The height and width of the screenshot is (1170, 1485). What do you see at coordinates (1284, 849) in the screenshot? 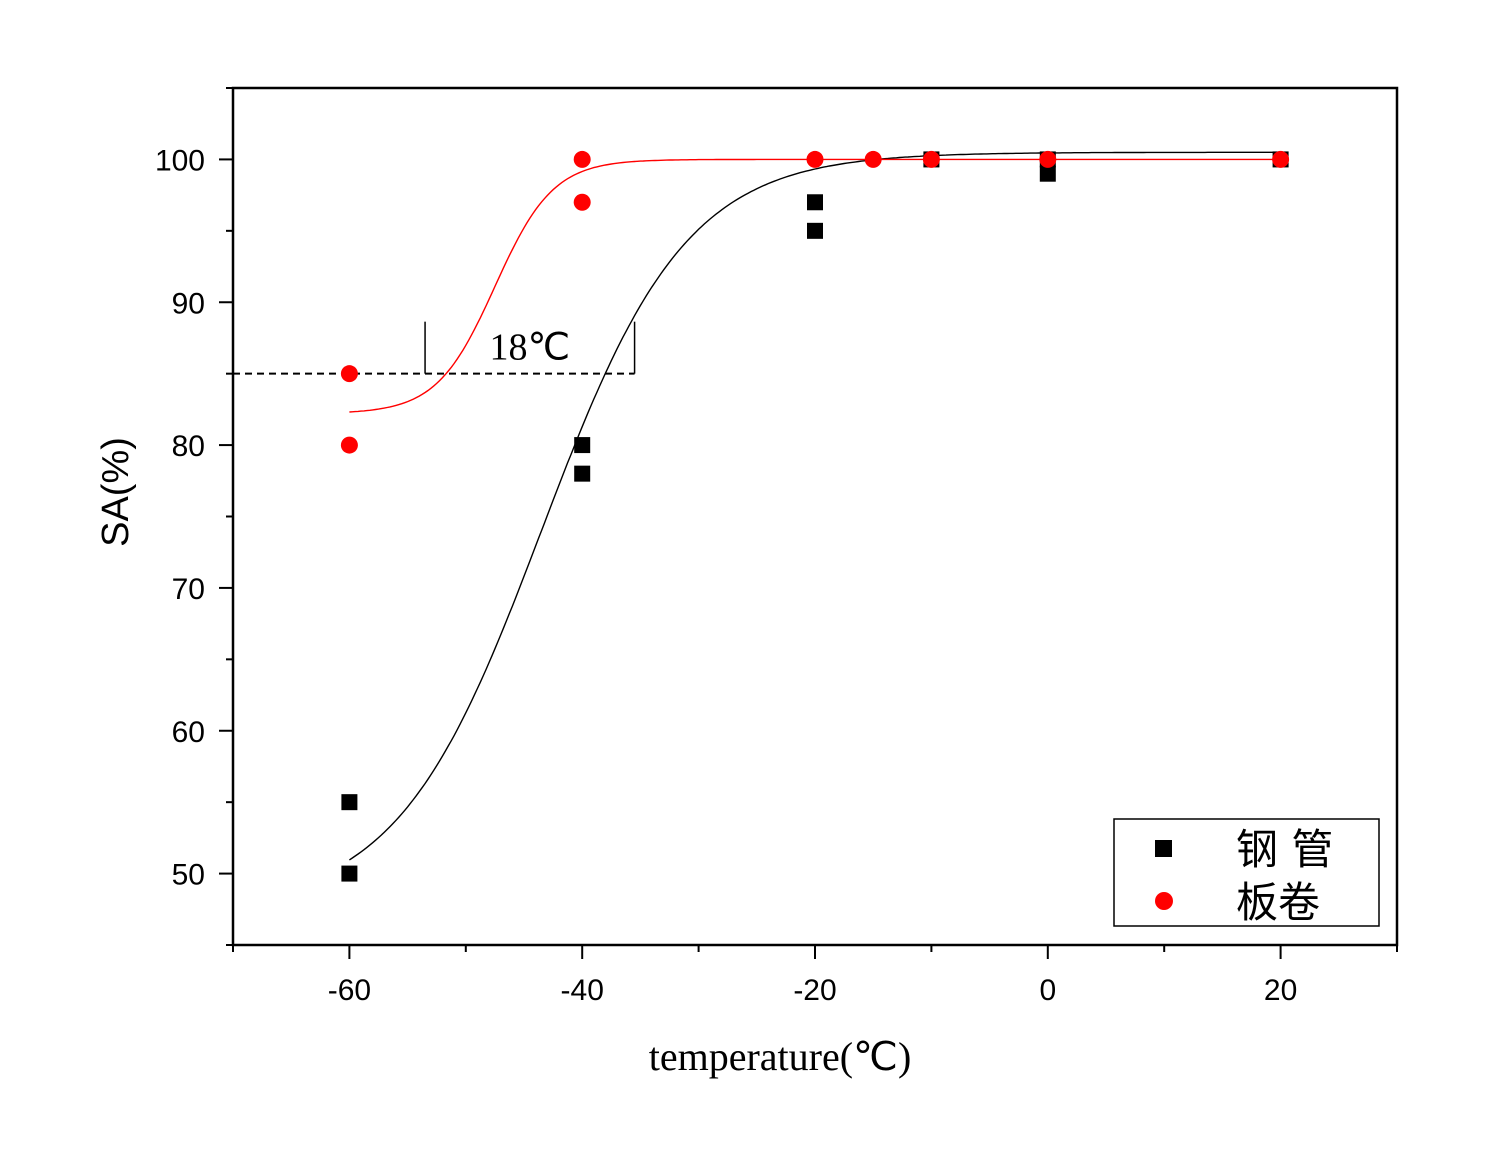
I see `legend-label-steel-pipe: 钢 管` at bounding box center [1284, 849].